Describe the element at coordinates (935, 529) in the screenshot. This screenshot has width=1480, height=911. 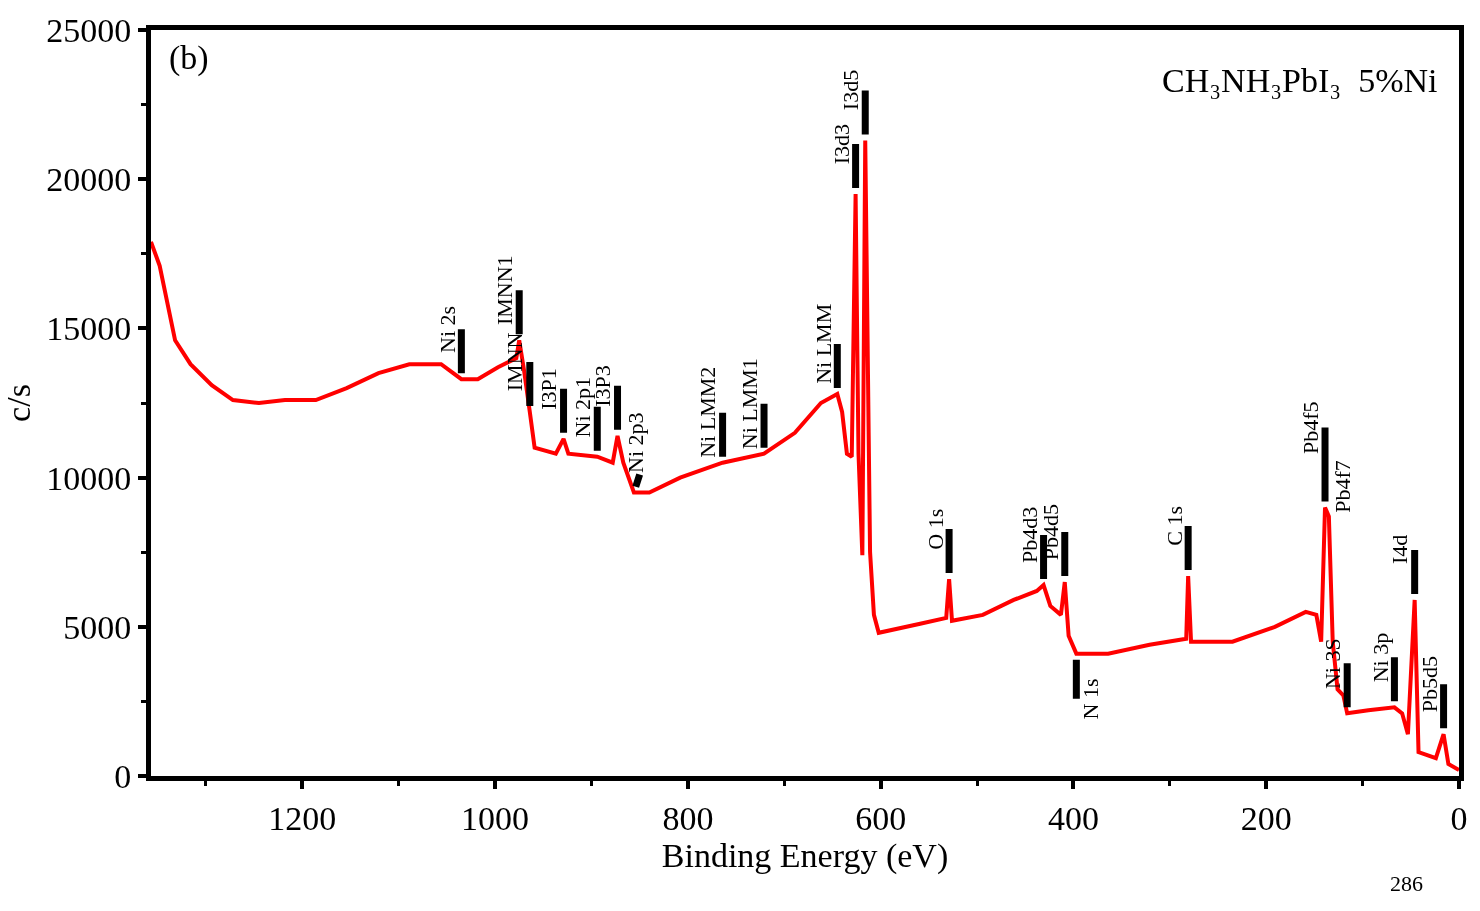
I see `annotation: O 1s` at that location.